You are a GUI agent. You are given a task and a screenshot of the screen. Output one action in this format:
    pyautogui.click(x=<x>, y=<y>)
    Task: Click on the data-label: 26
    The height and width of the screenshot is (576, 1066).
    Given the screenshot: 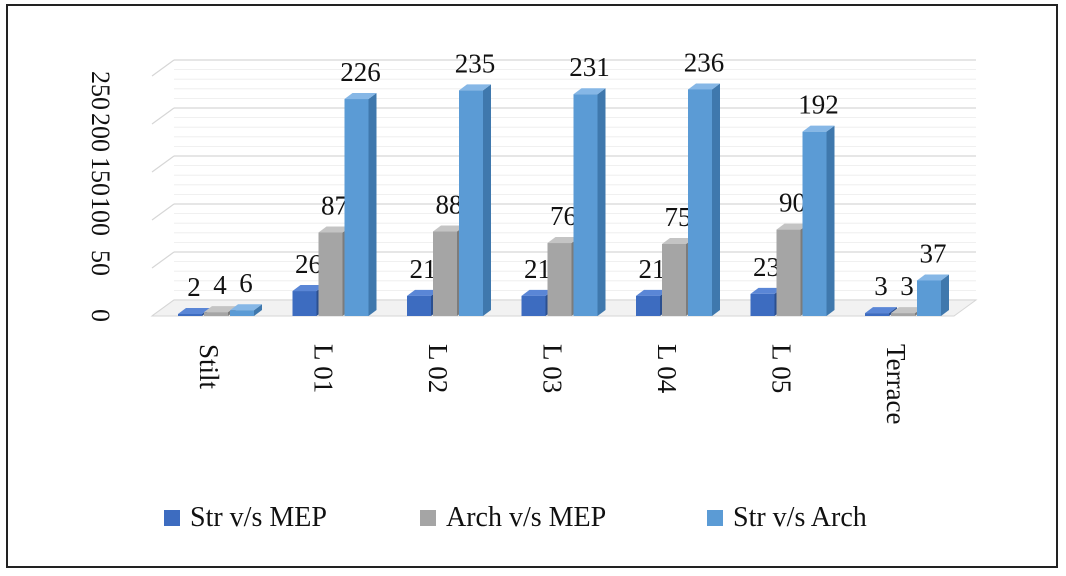 What is the action you would take?
    pyautogui.click(x=308, y=264)
    